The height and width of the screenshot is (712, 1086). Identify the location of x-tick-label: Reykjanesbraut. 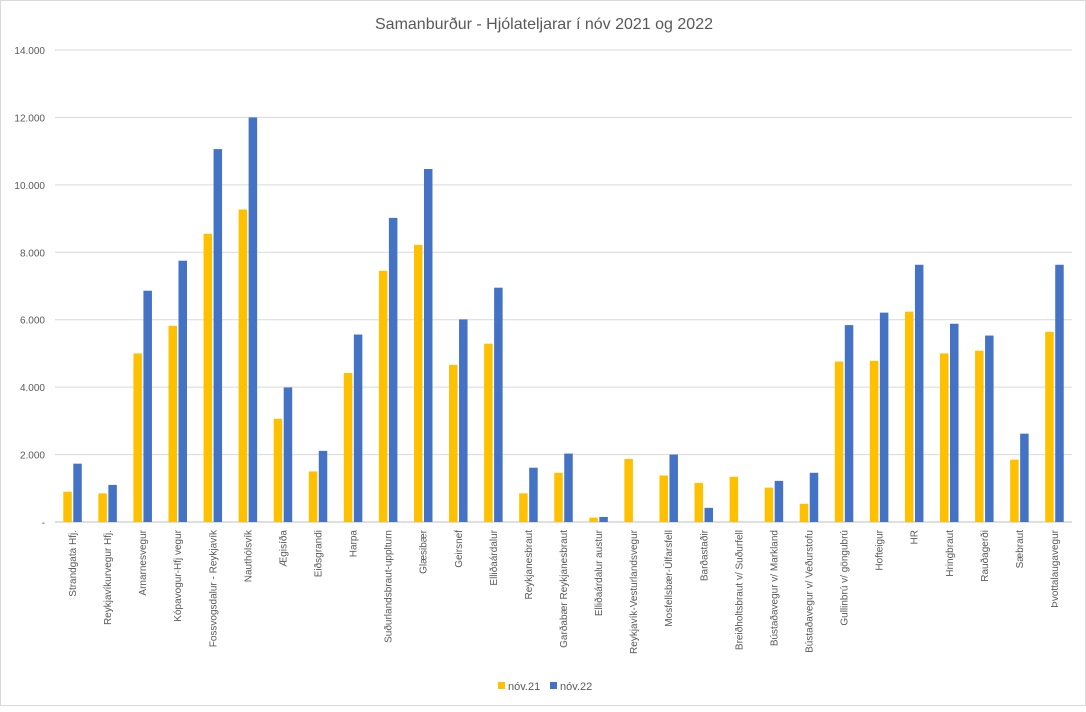
(529, 565).